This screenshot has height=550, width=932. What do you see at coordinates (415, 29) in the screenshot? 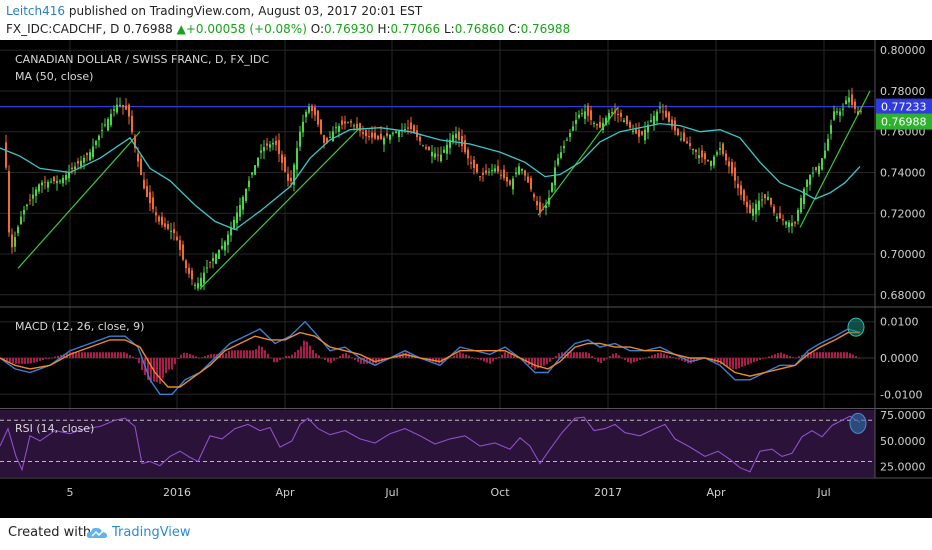
I see `high-value: 0.77066` at bounding box center [415, 29].